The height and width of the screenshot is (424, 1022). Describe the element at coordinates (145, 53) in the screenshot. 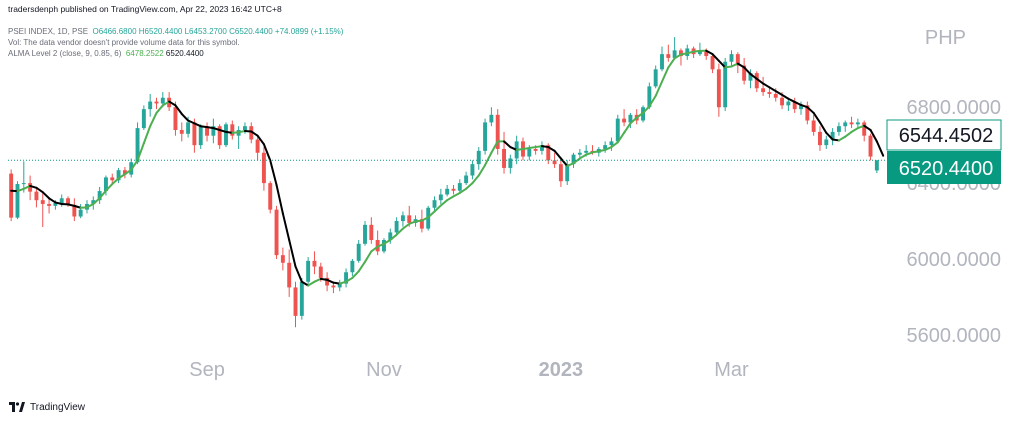

I see `alma-value-1: 6478.2522` at that location.